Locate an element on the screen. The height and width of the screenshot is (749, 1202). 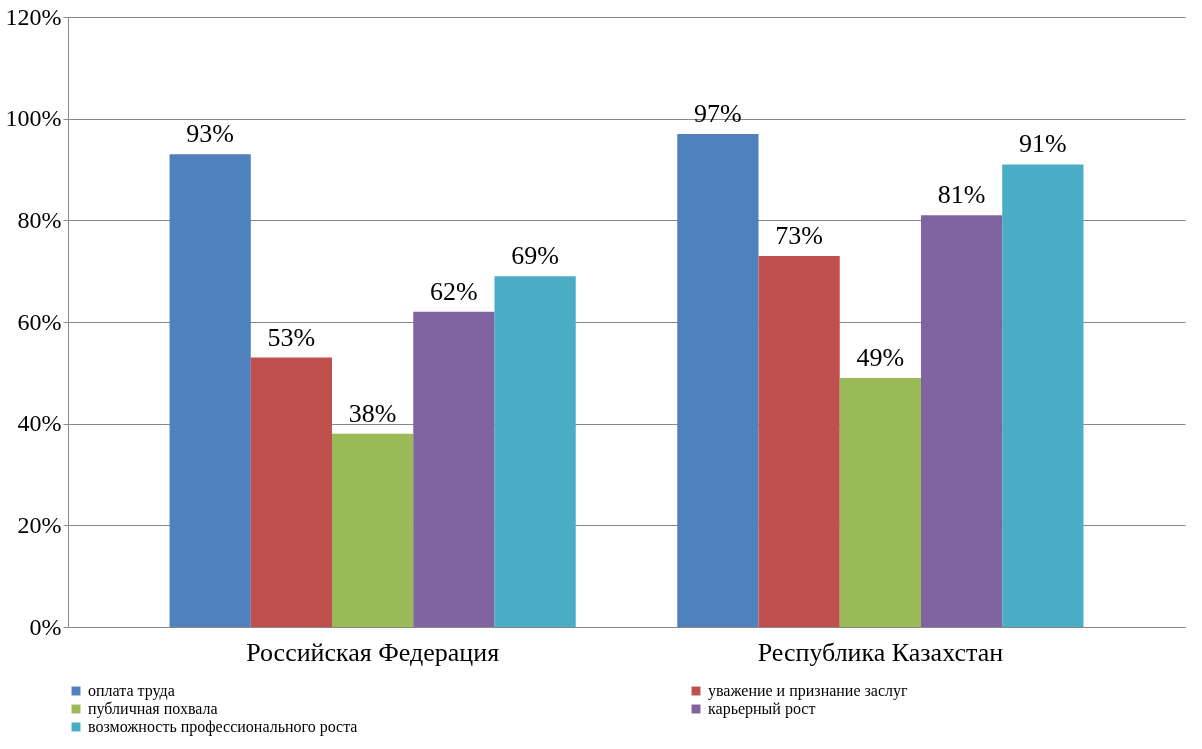
legend-label: карьерный рост is located at coordinates (762, 709).